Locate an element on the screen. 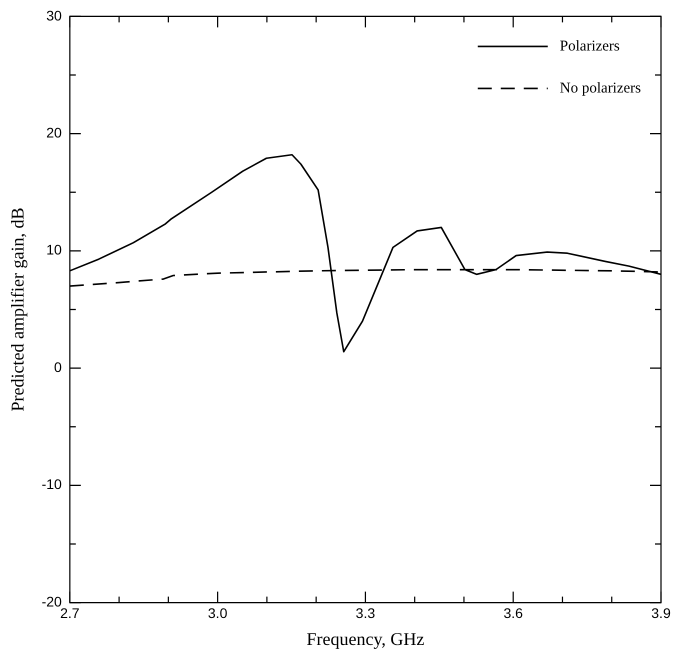 The image size is (675, 659). y-tick-label: -20 is located at coordinates (52, 601).